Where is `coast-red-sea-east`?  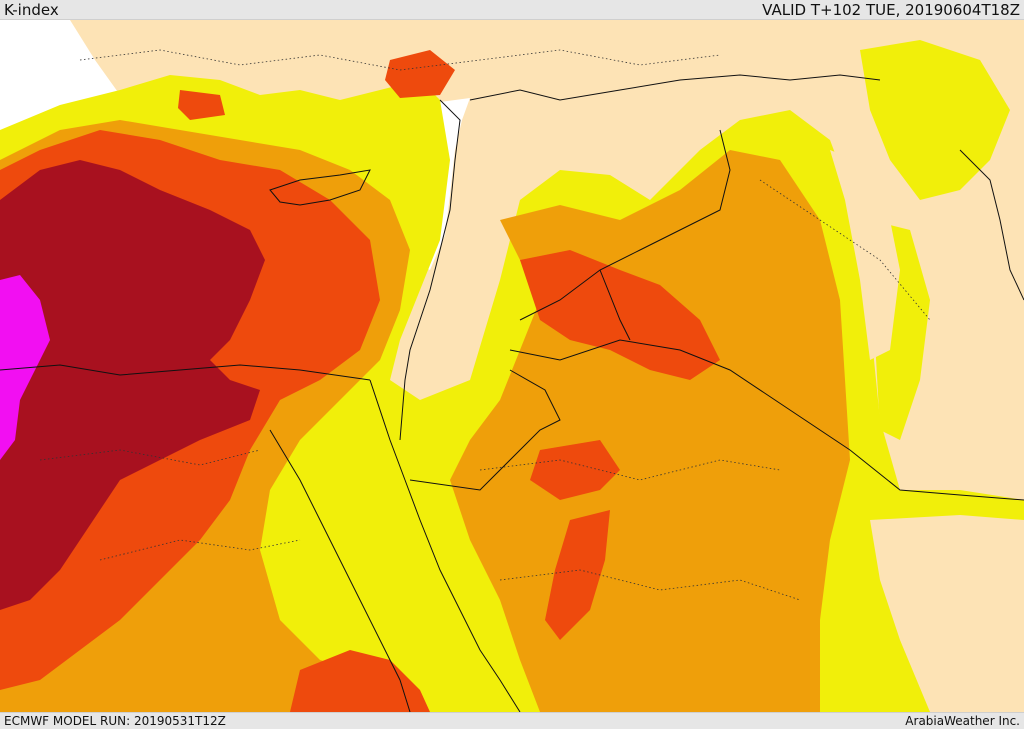
coast-red-sea-east is located at coordinates (462, 595).